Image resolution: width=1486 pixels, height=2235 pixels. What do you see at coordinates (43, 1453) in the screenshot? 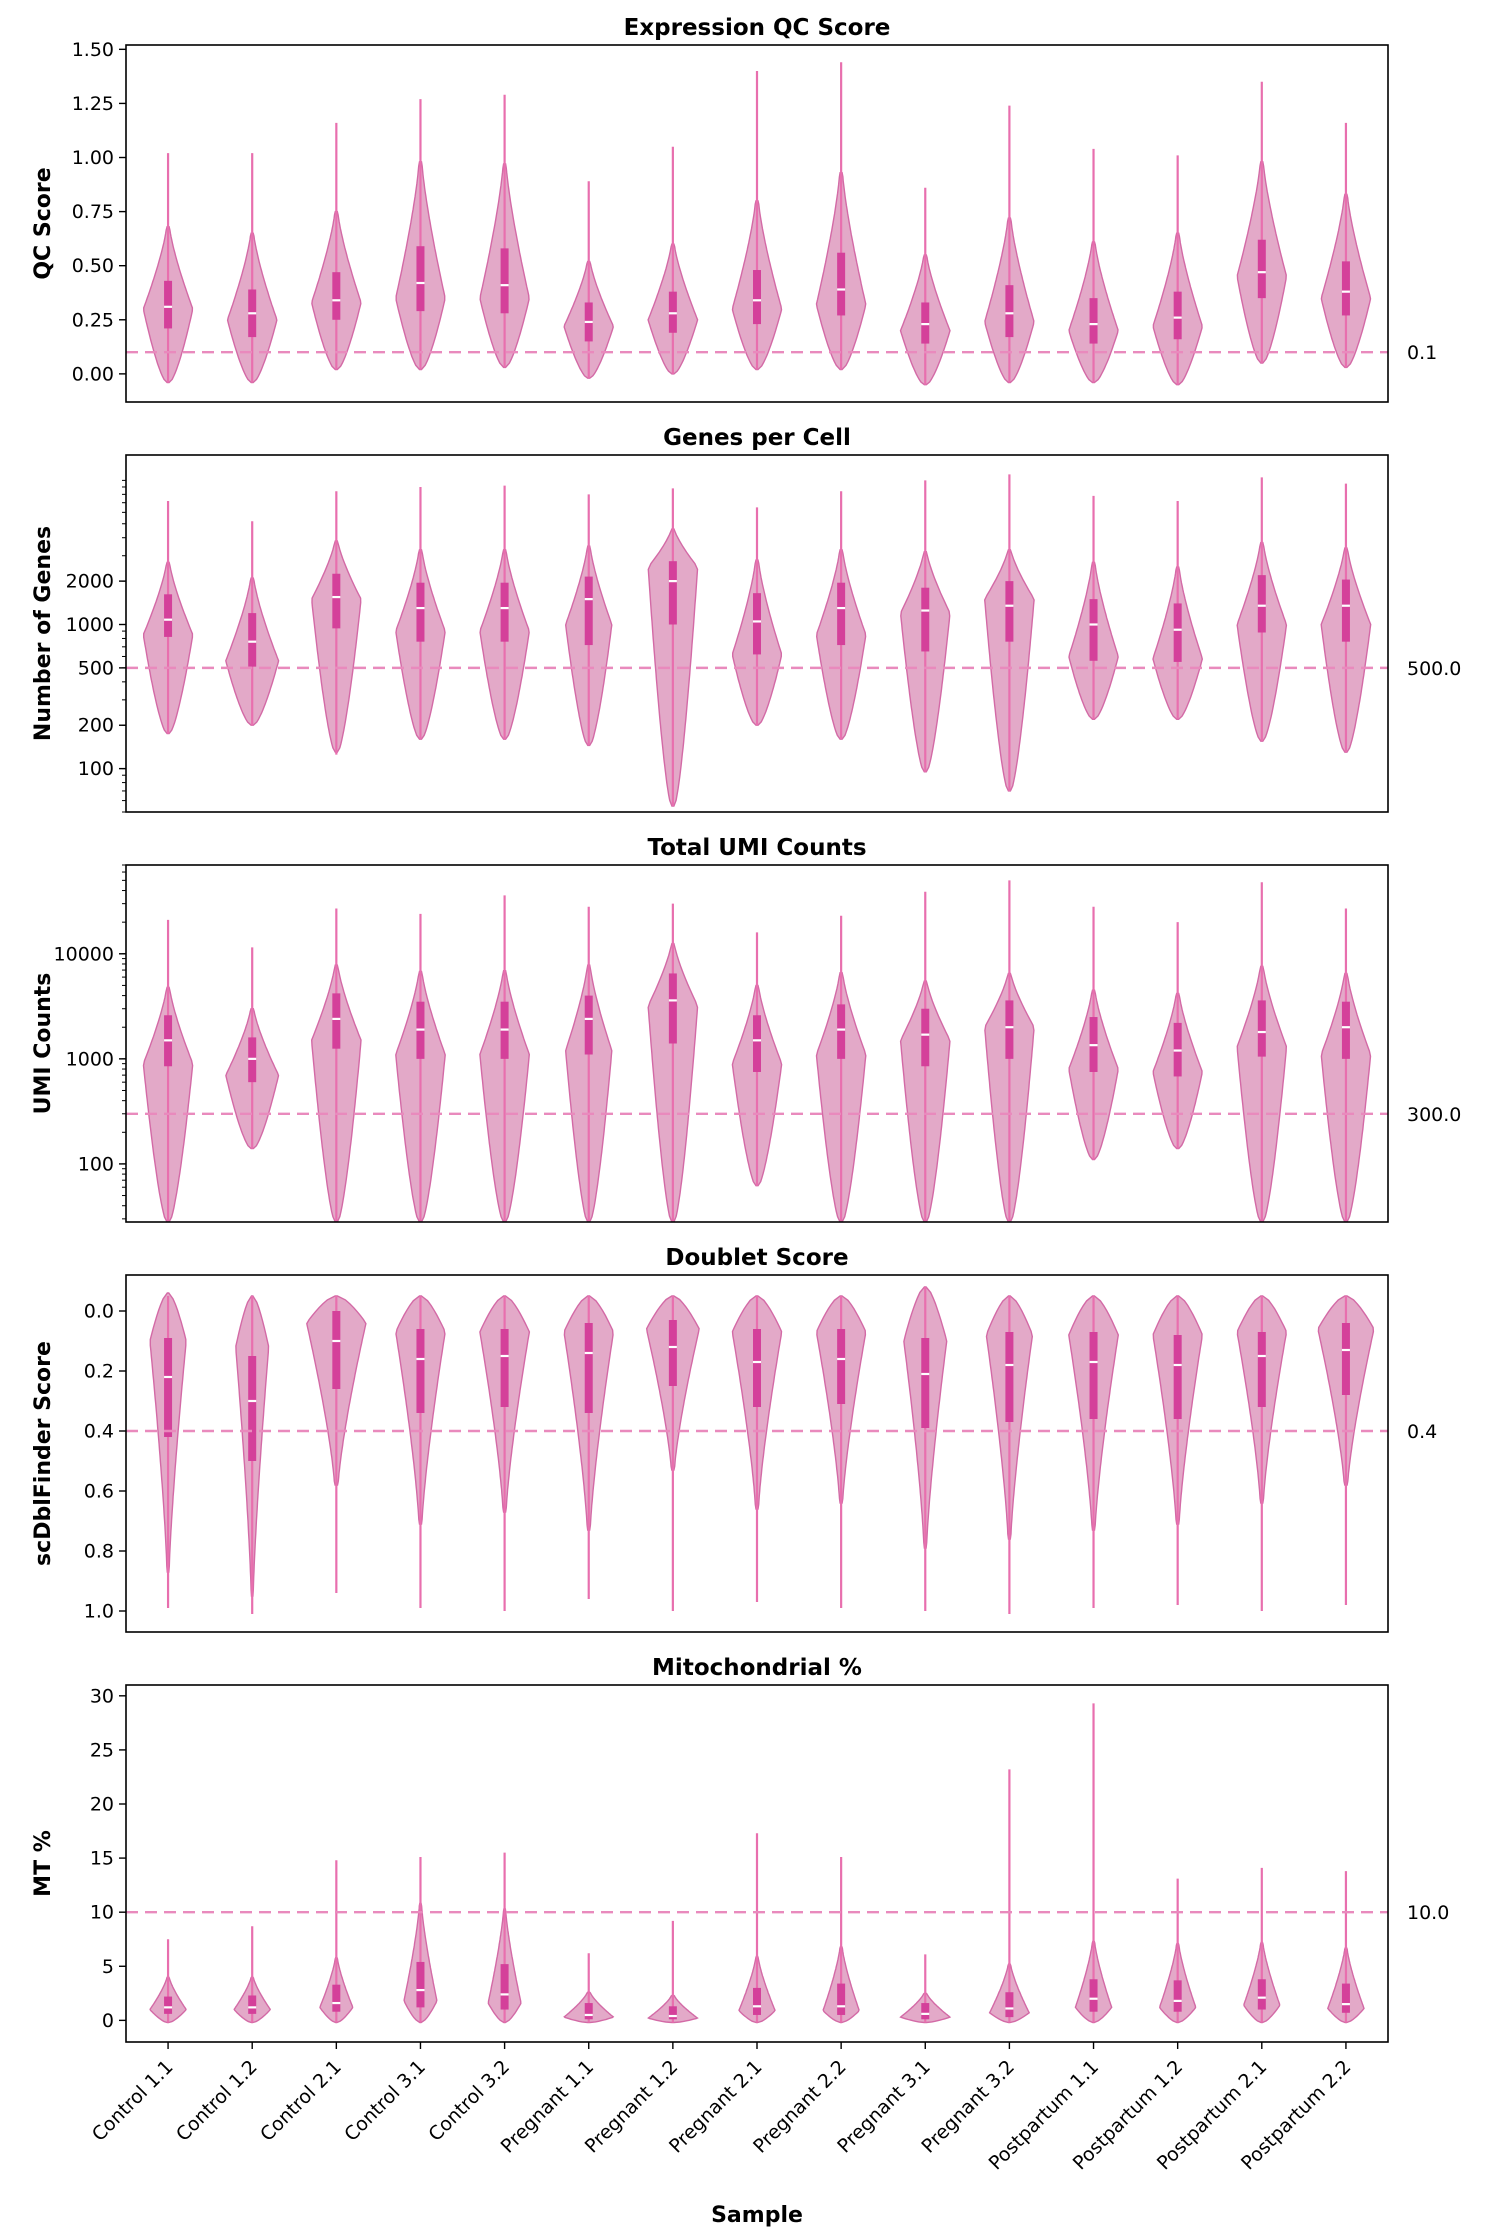
I see `y-axis-label: scDblFinder Score` at bounding box center [43, 1453].